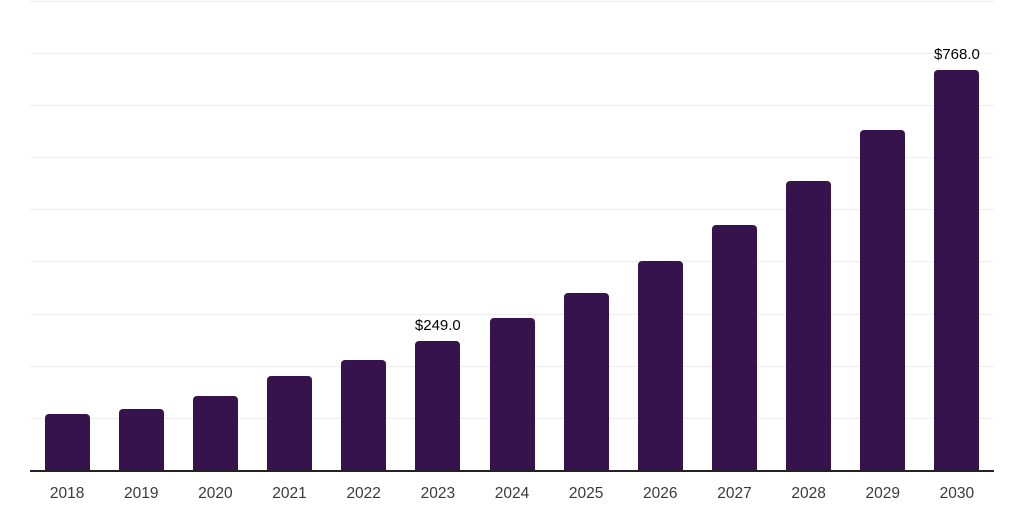 The width and height of the screenshot is (1024, 512). What do you see at coordinates (289, 493) in the screenshot?
I see `x-tick-label-2021: 2021` at bounding box center [289, 493].